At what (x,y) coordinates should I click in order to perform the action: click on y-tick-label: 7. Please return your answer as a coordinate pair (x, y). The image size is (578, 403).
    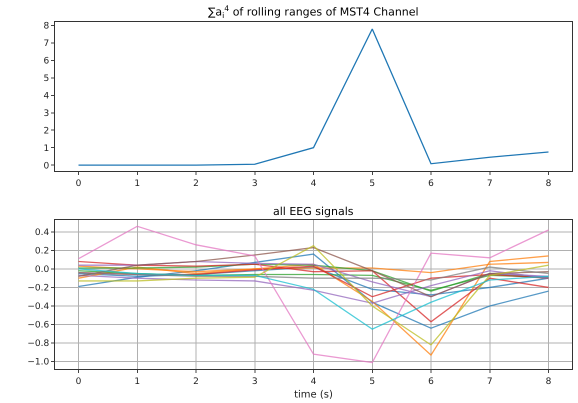
    Looking at the image, I should click on (46, 44).